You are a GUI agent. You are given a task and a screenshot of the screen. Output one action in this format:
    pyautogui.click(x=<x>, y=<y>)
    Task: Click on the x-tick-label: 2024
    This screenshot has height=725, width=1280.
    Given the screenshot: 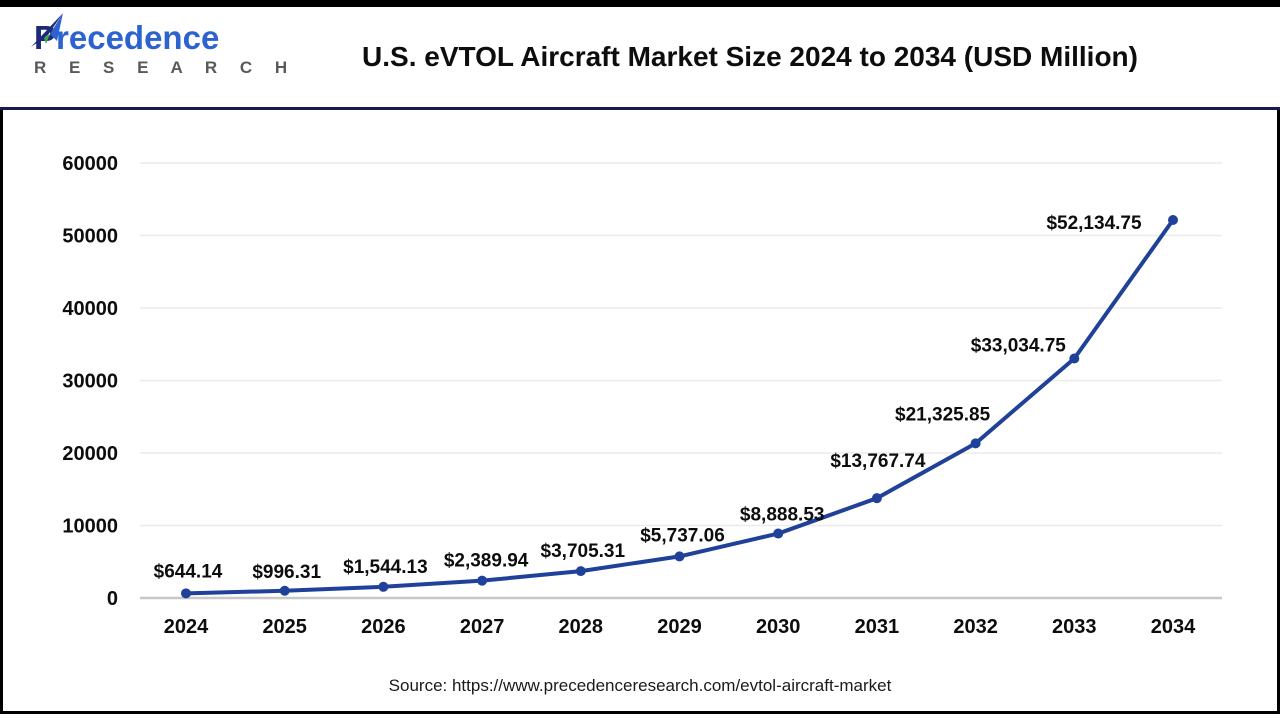 What is the action you would take?
    pyautogui.click(x=186, y=627)
    